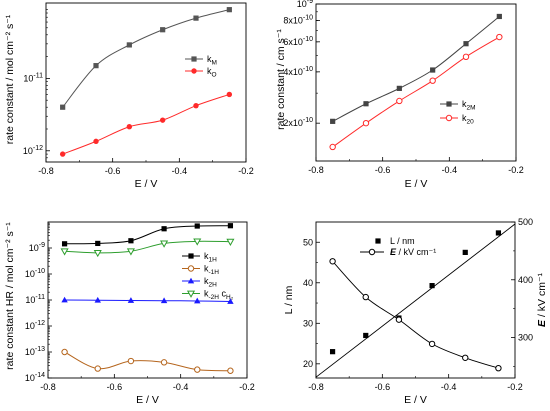 This screenshot has width=550, height=411. Describe the element at coordinates (35, 351) in the screenshot. I see `y-tick-label: 10-13` at that location.